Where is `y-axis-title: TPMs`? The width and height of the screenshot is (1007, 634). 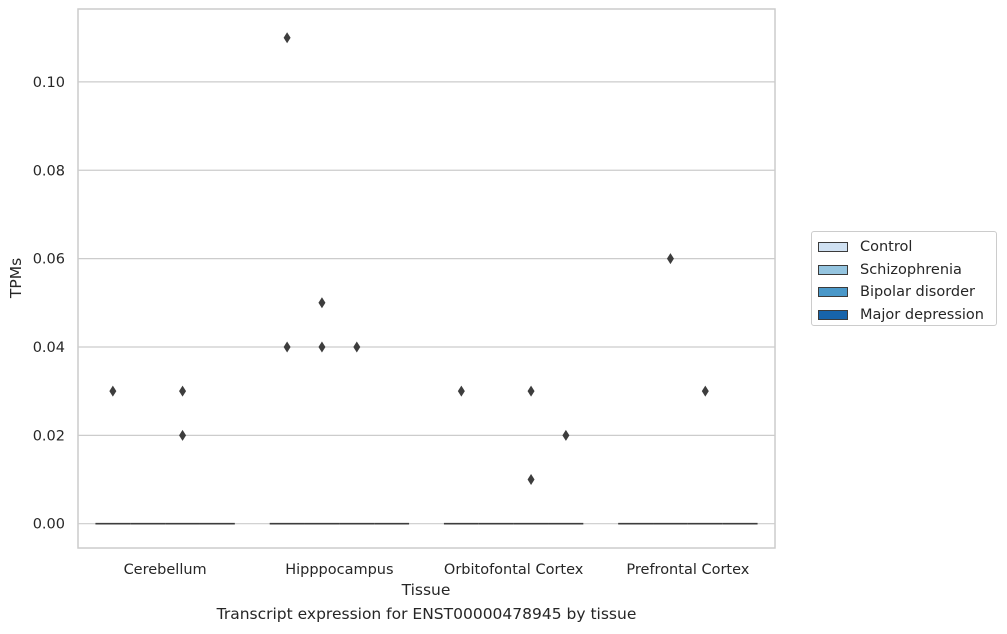
y-axis-title: TPMs is located at coordinates (16, 278).